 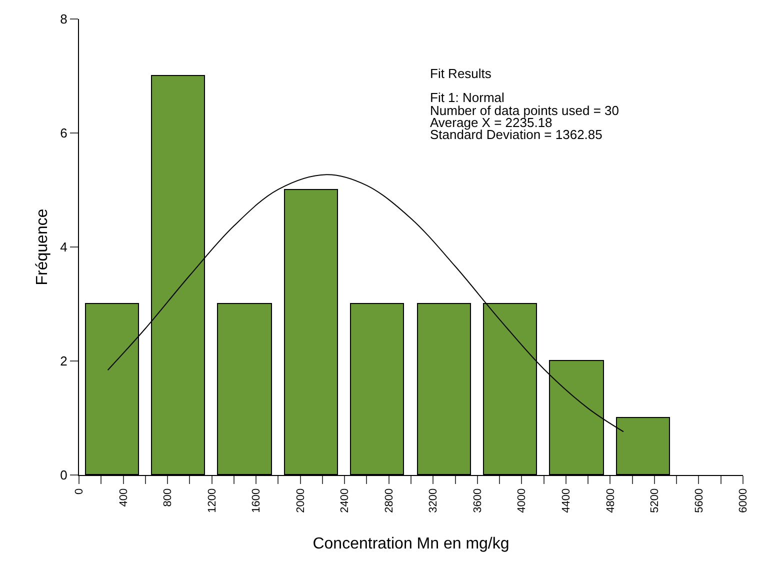 What do you see at coordinates (478, 500) in the screenshot?
I see `x-tick-label: 3600` at bounding box center [478, 500].